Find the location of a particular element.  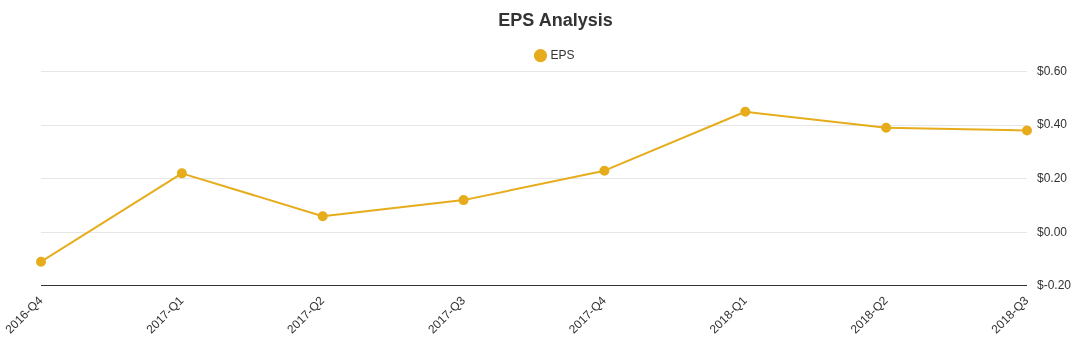

y-tick-label: $0.40 is located at coordinates (1052, 124).